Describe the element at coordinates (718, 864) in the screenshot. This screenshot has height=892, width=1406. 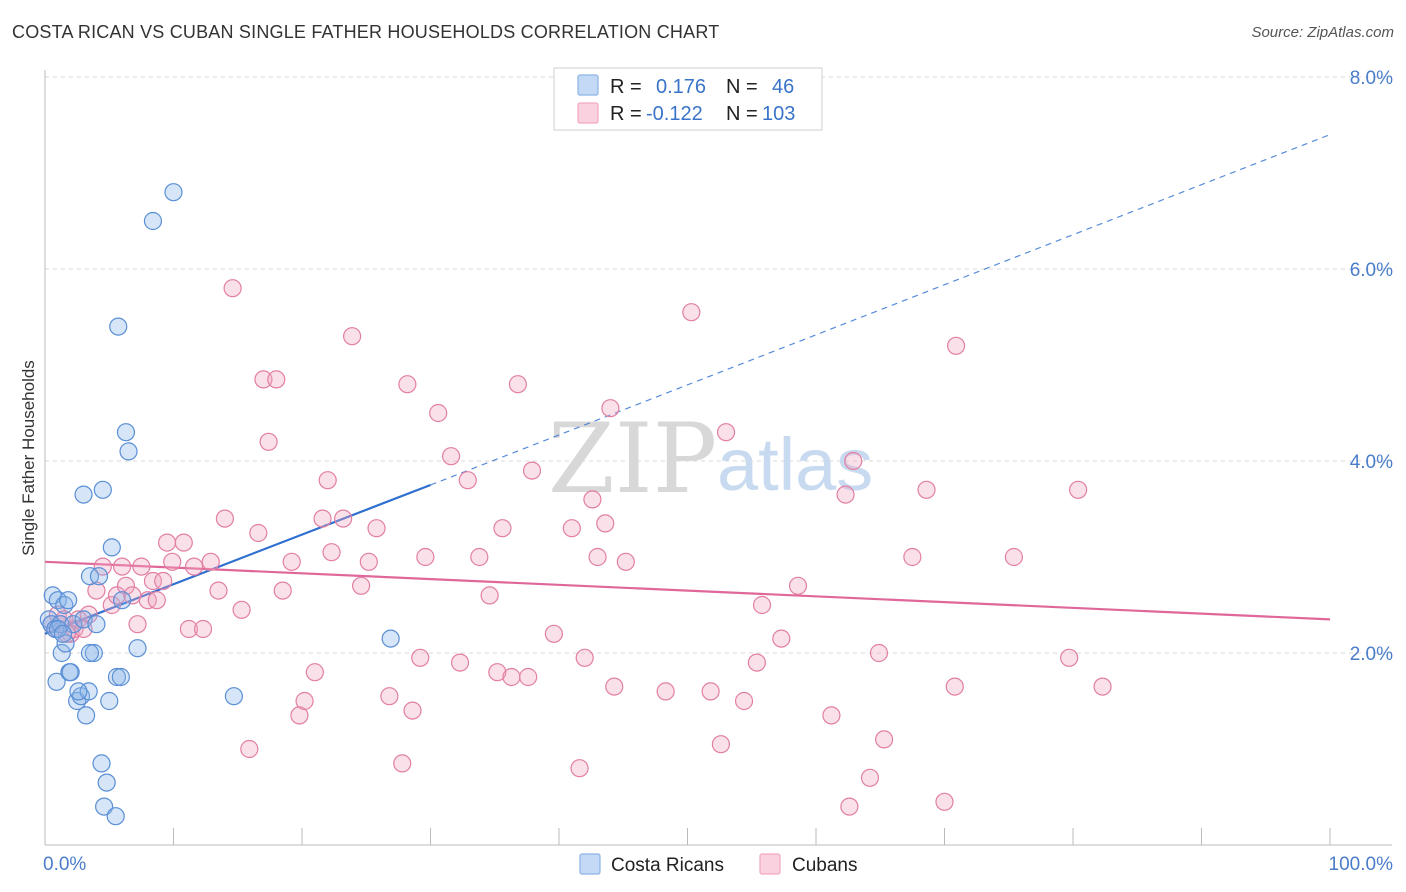
I see `bottom-legend: Costa Ricans Cubans` at that location.